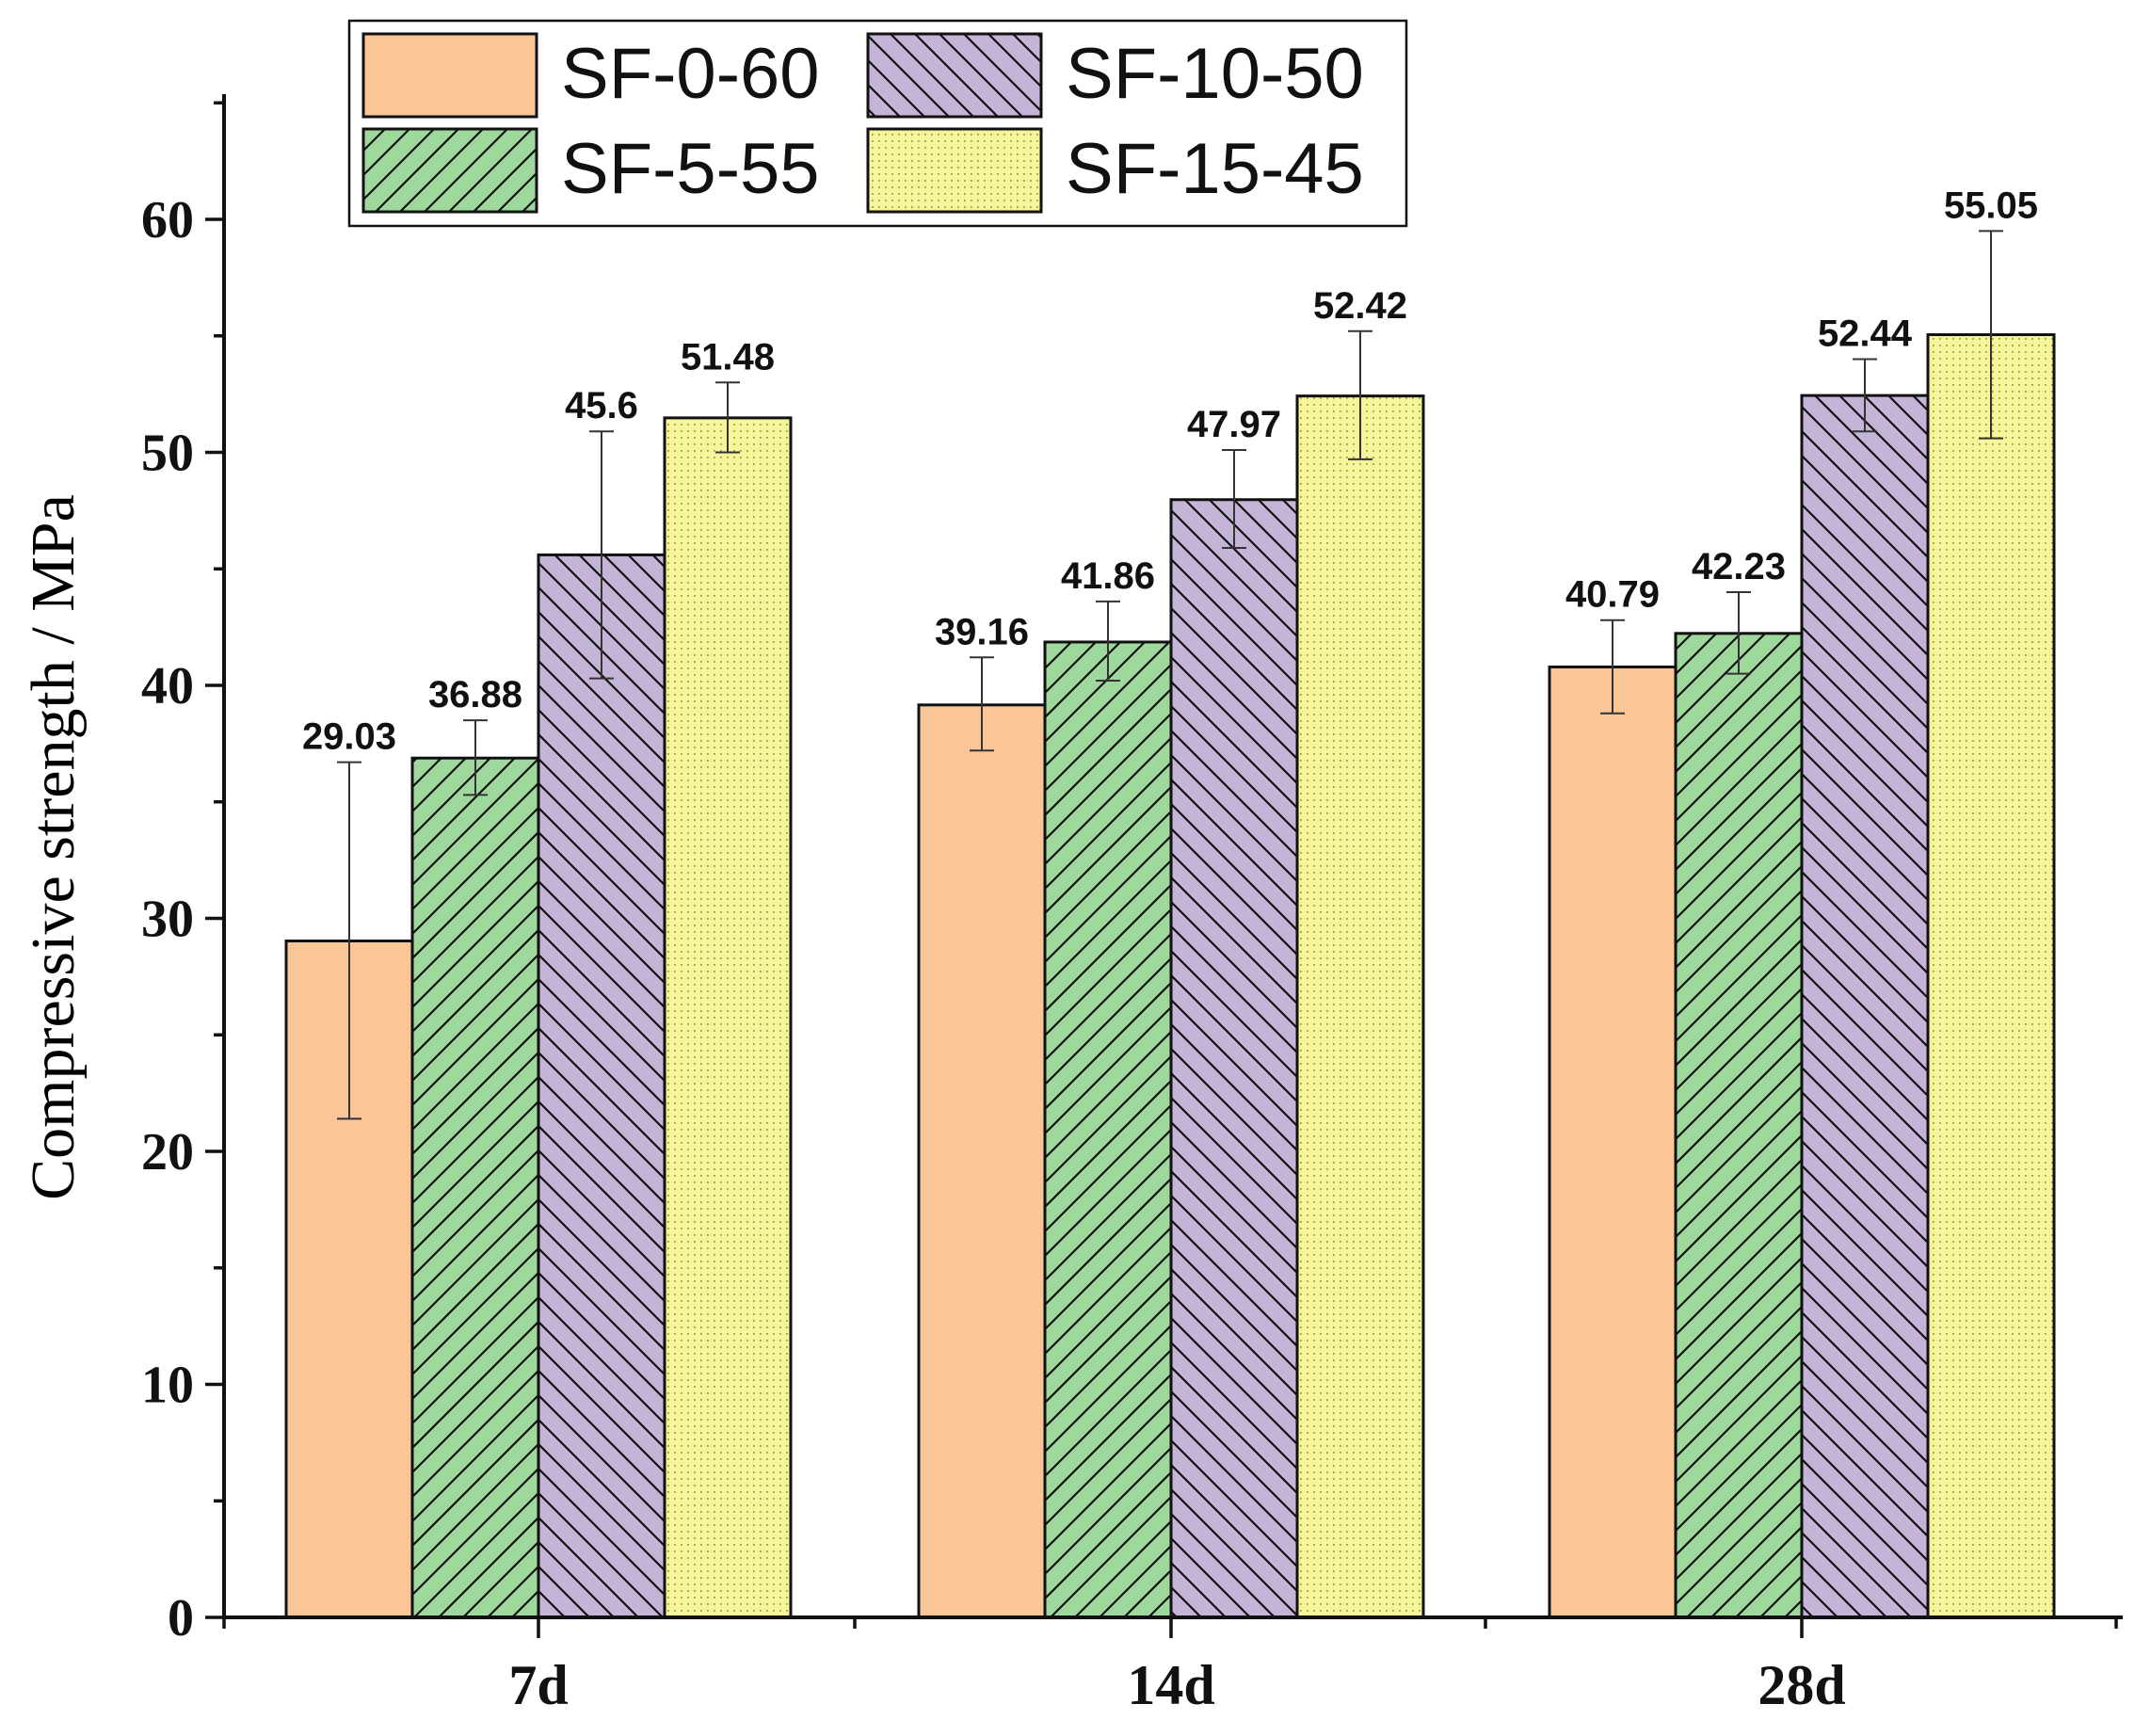 The width and height of the screenshot is (2135, 1736). I want to click on y-tick-label: 20, so click(167, 1152).